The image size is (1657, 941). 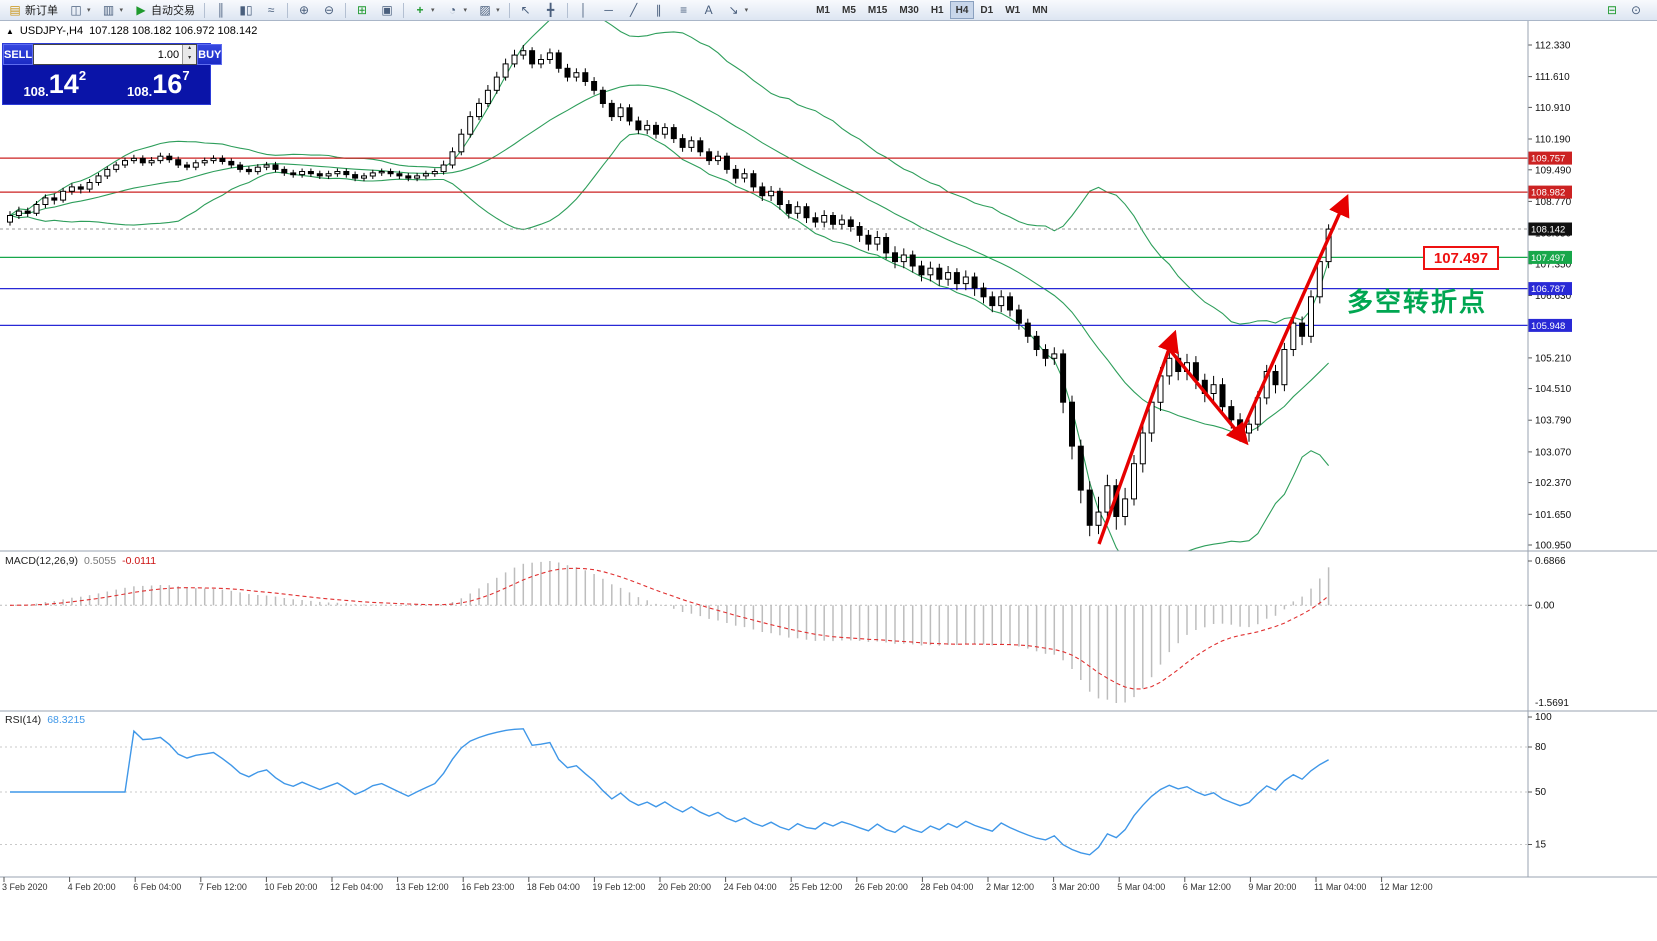 What do you see at coordinates (76, 10) in the screenshot?
I see `charts-menu-icon: ◫` at bounding box center [76, 10].